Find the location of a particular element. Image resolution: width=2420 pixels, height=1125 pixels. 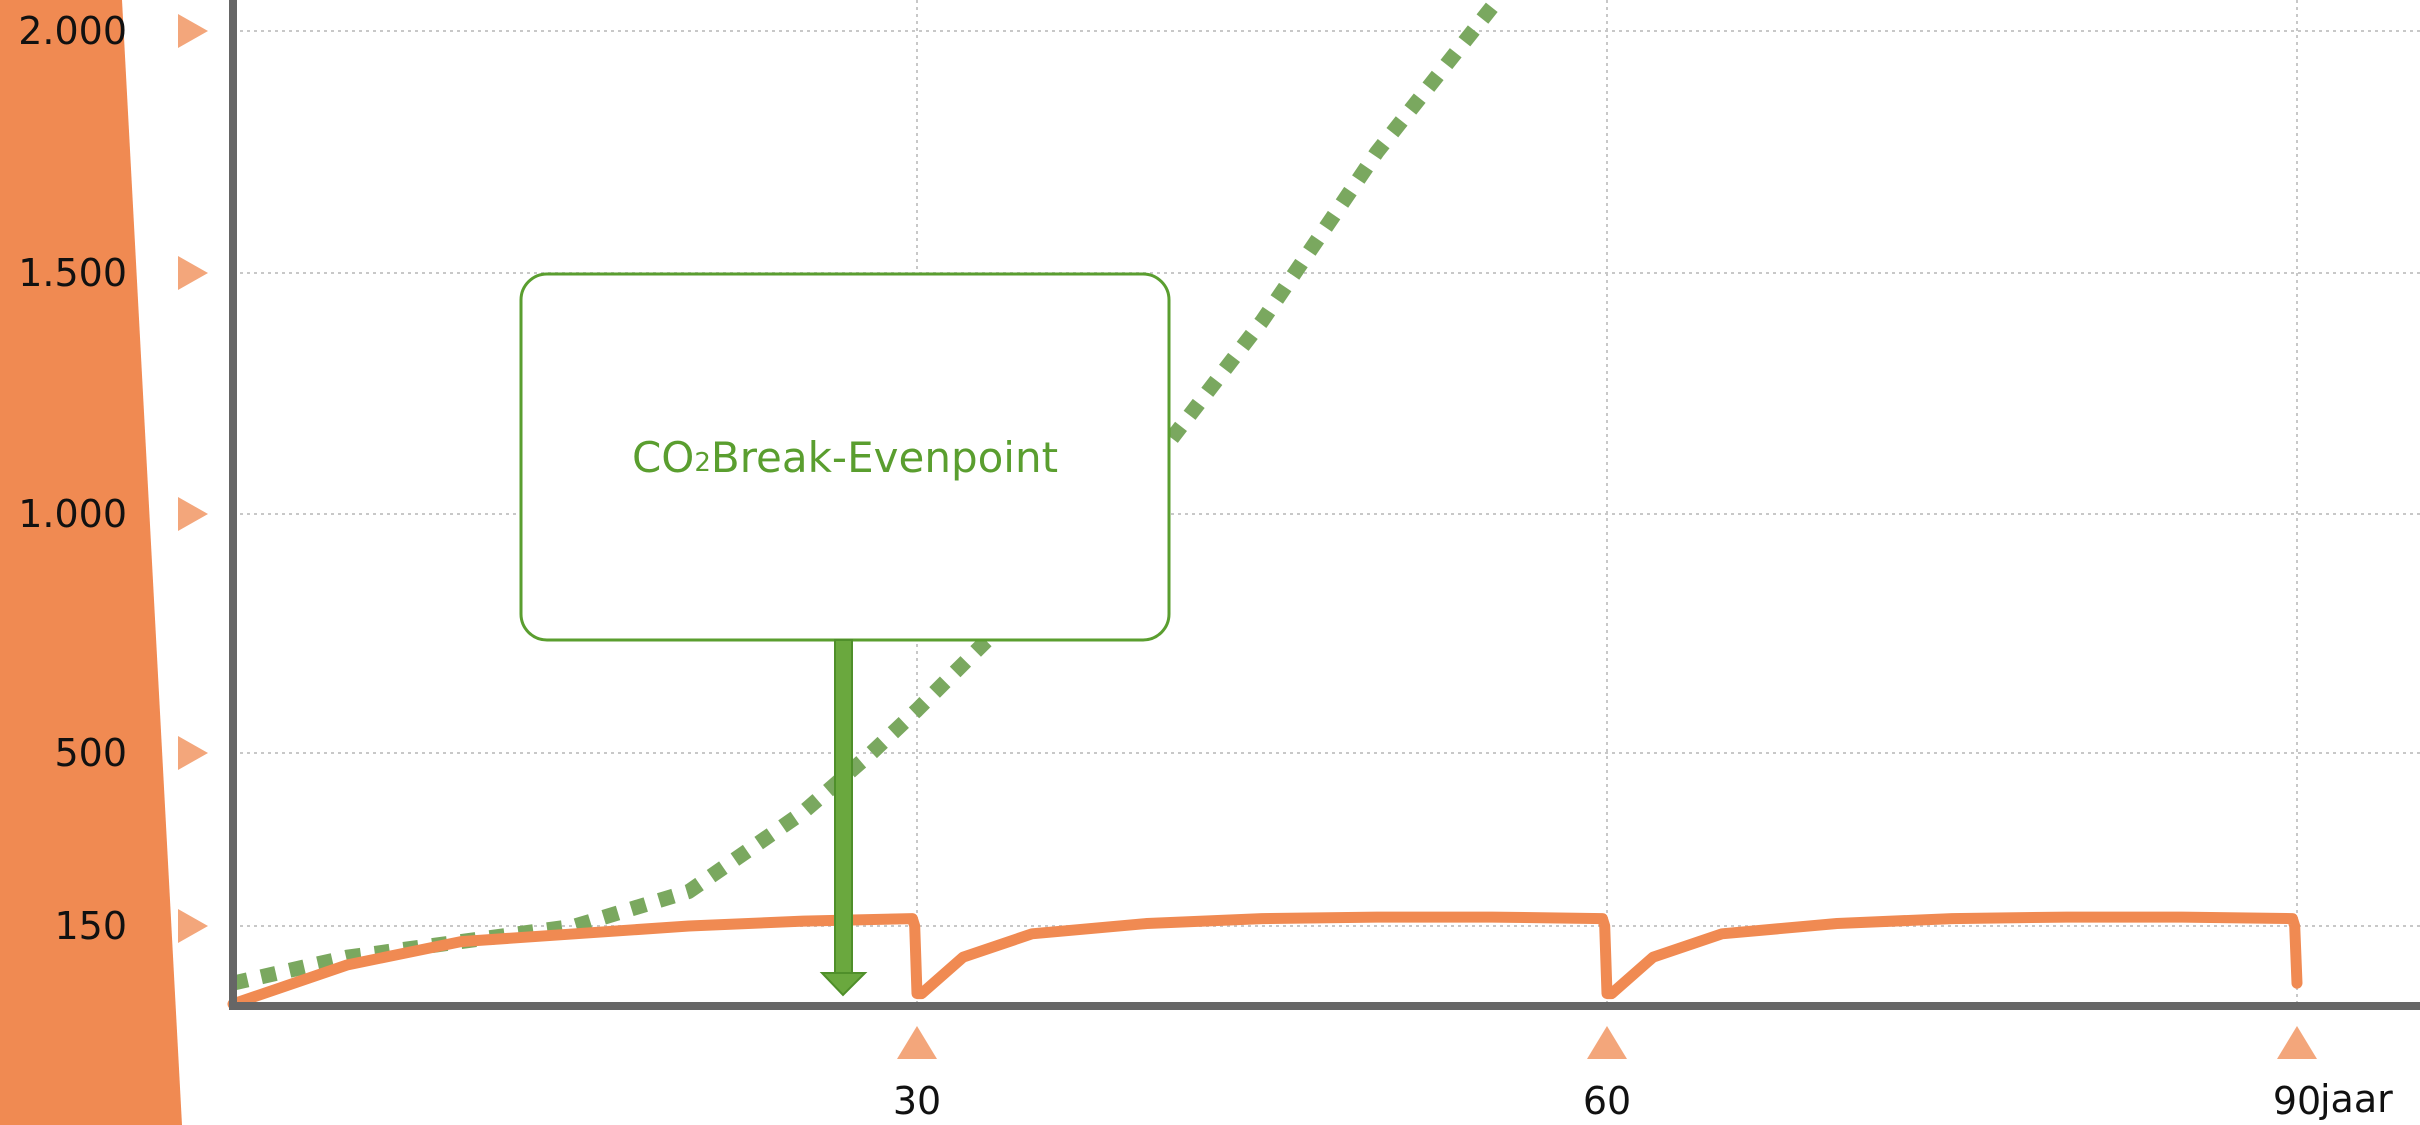

y-tick-label: 2.000 is located at coordinates (72, 31).